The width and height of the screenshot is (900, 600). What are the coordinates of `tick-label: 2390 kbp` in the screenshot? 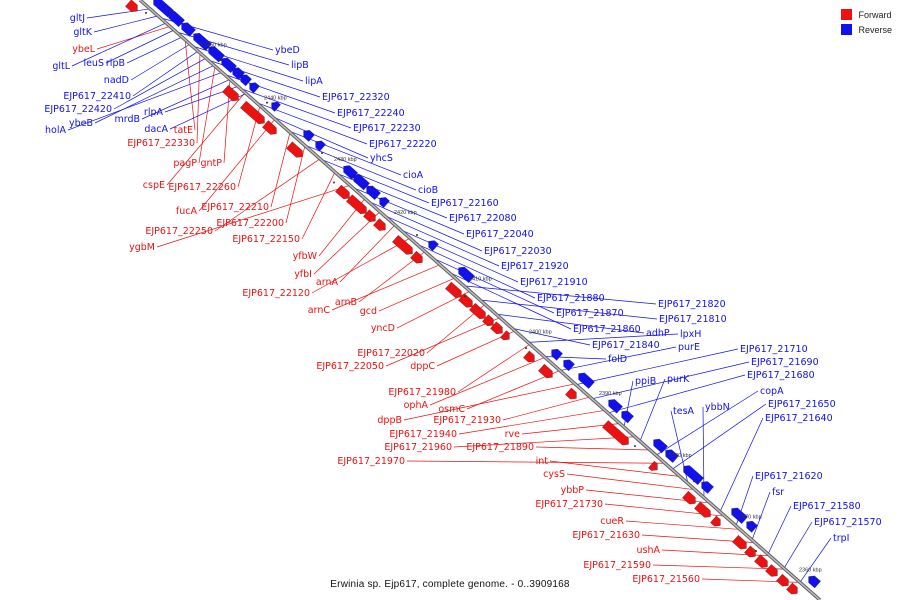 It's located at (610, 394).